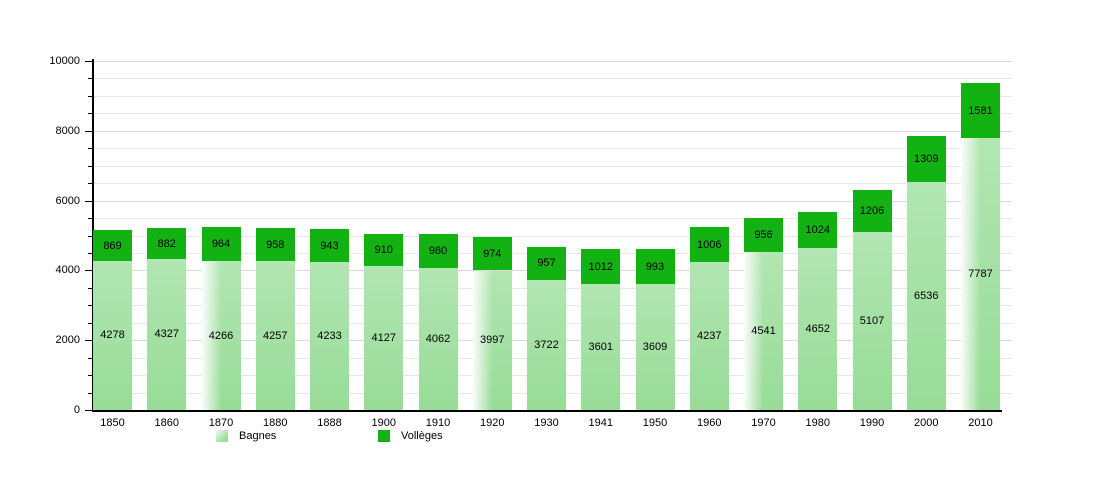 The height and width of the screenshot is (500, 1100). Describe the element at coordinates (246, 436) in the screenshot. I see `legend-item-bagnes: Bagnes` at that location.